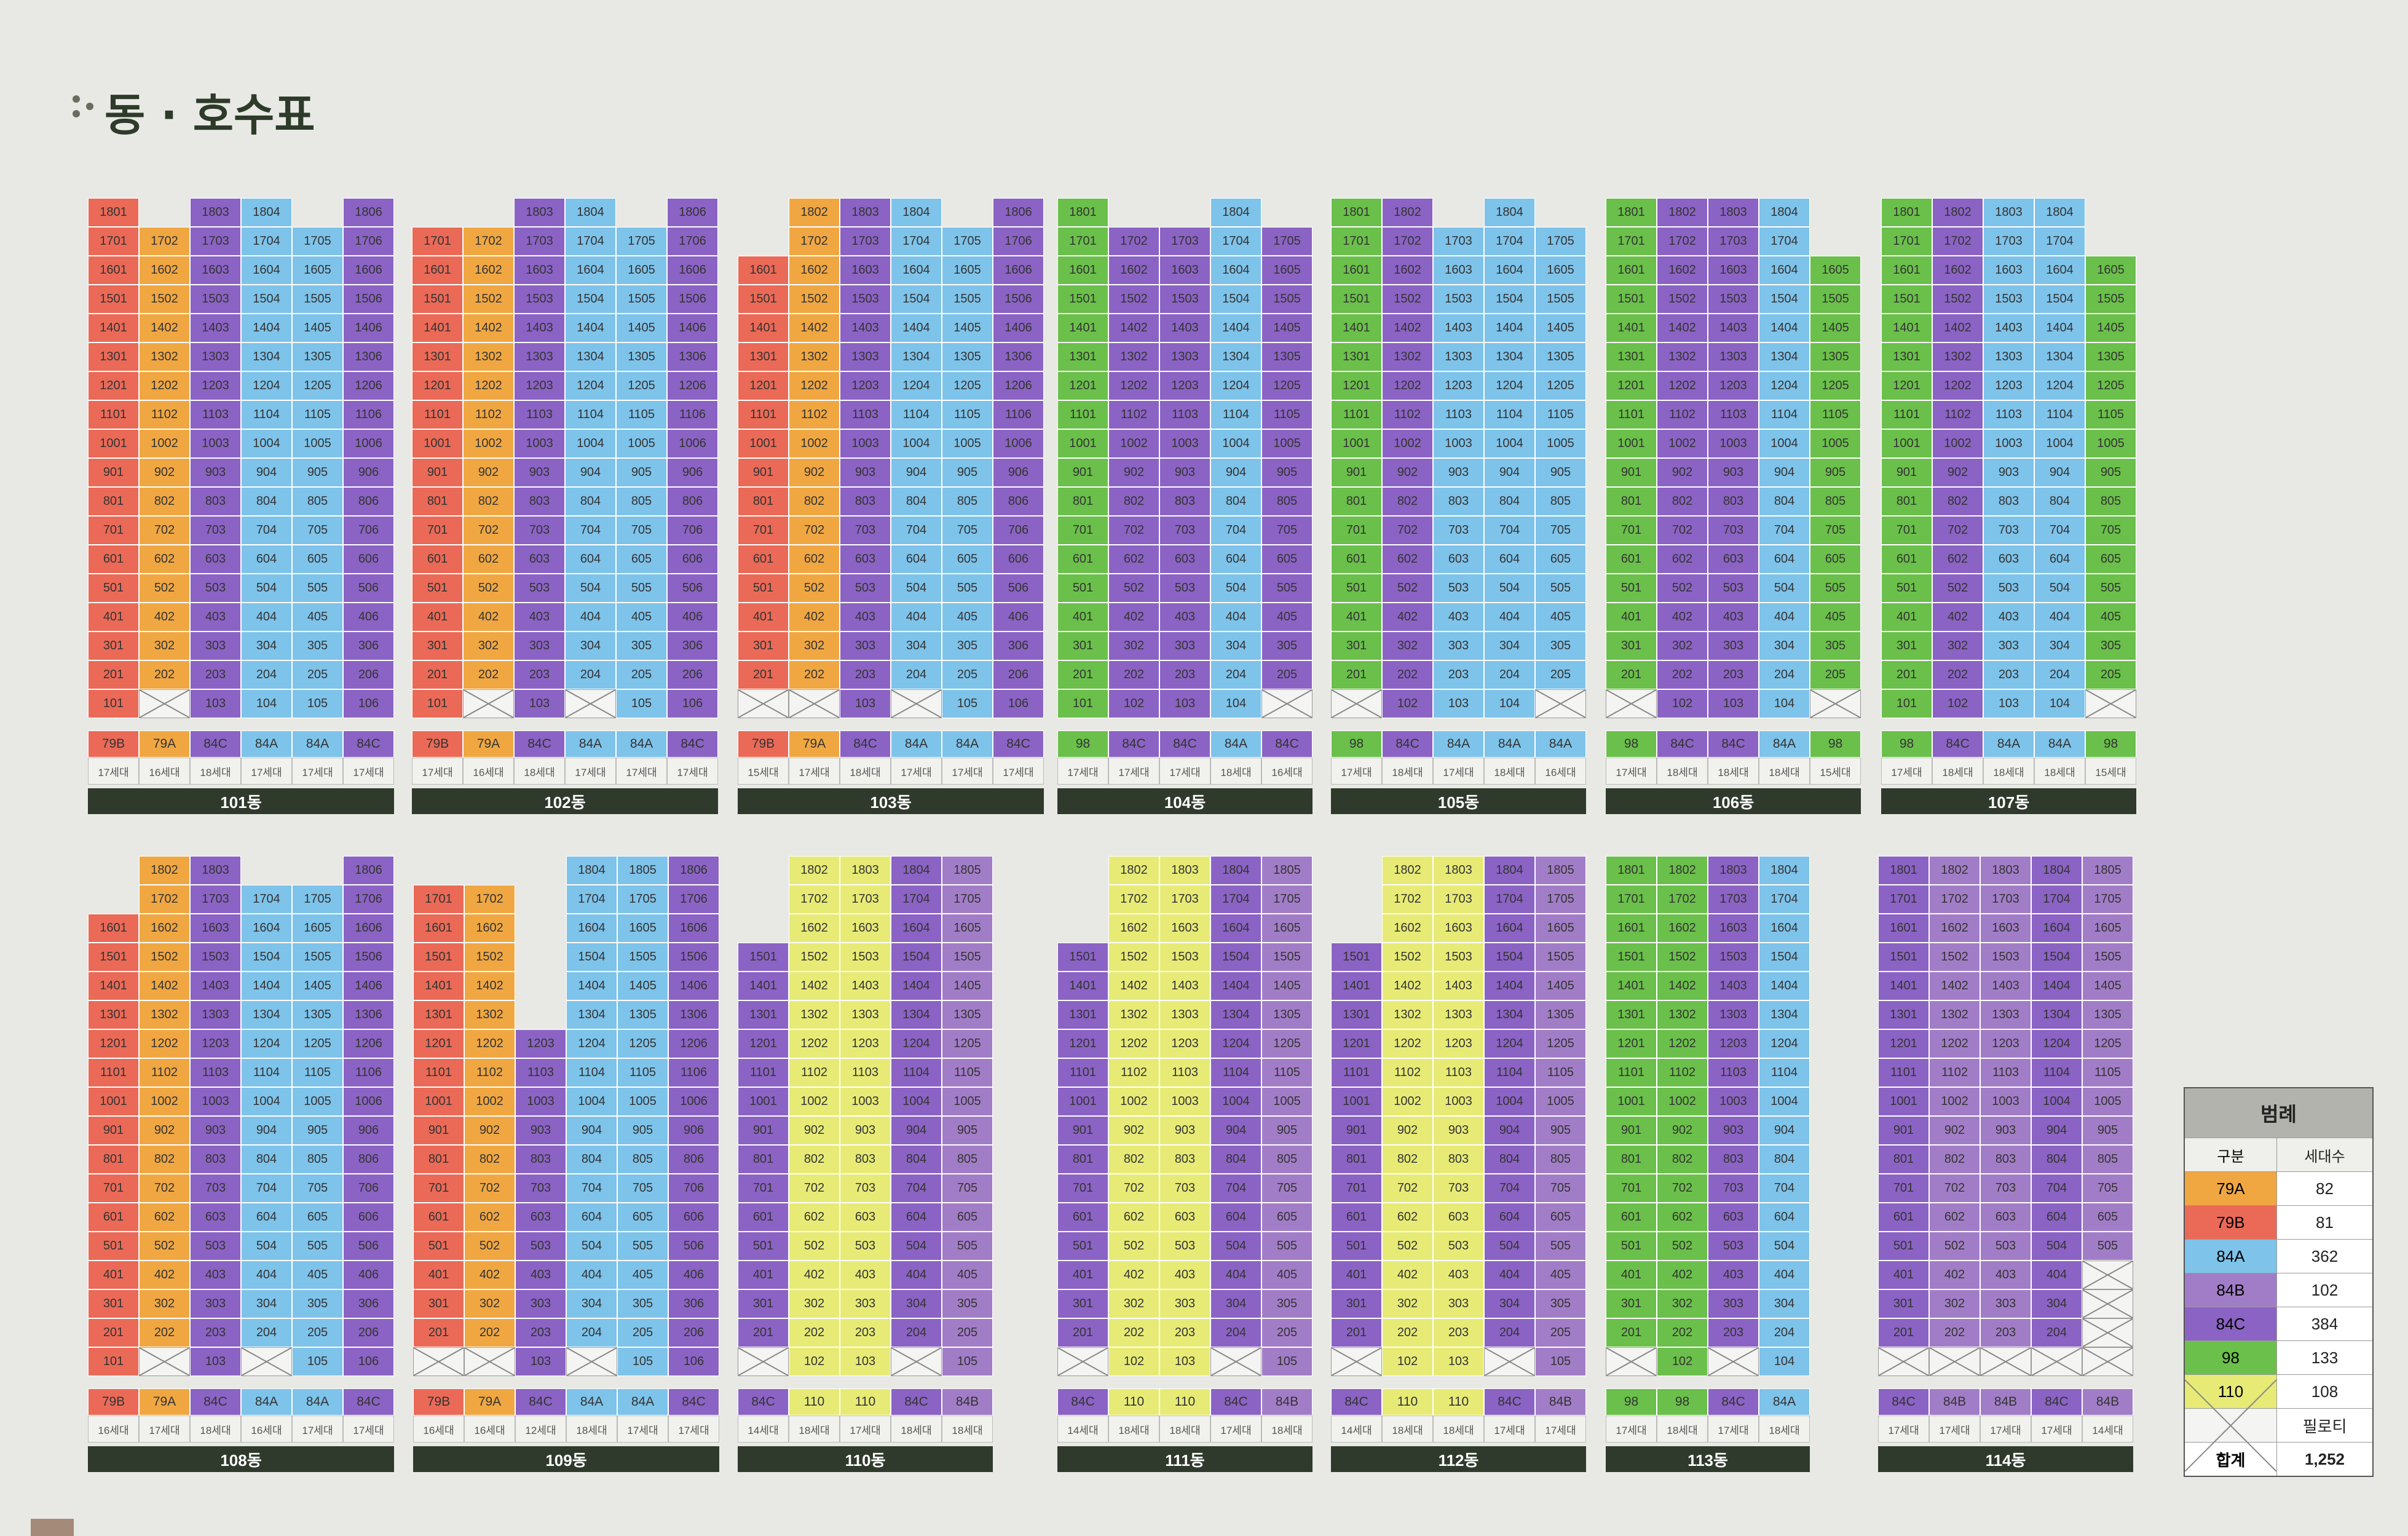 This screenshot has width=2408, height=1536. What do you see at coordinates (368, 270) in the screenshot?
I see `unit-cell: 1606` at bounding box center [368, 270].